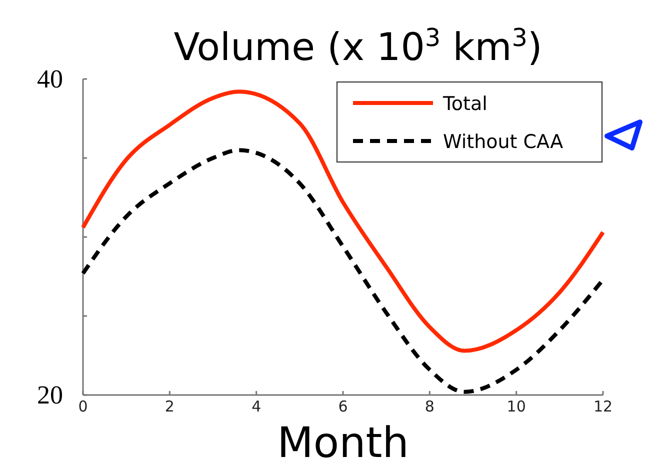 This screenshot has width=653, height=465. Describe the element at coordinates (503, 142) in the screenshot. I see `legend-label: Without CAA` at that location.